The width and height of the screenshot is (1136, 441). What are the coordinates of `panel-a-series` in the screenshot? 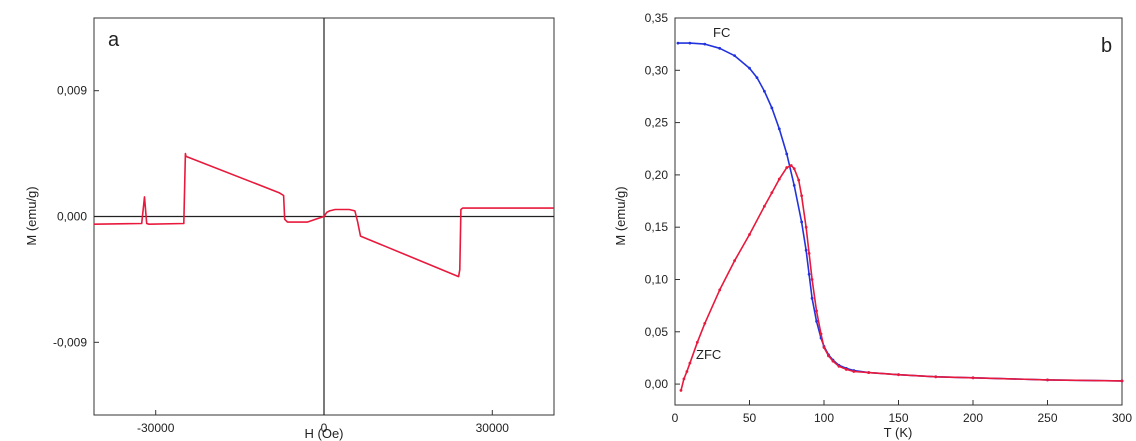 It's located at (323, 215).